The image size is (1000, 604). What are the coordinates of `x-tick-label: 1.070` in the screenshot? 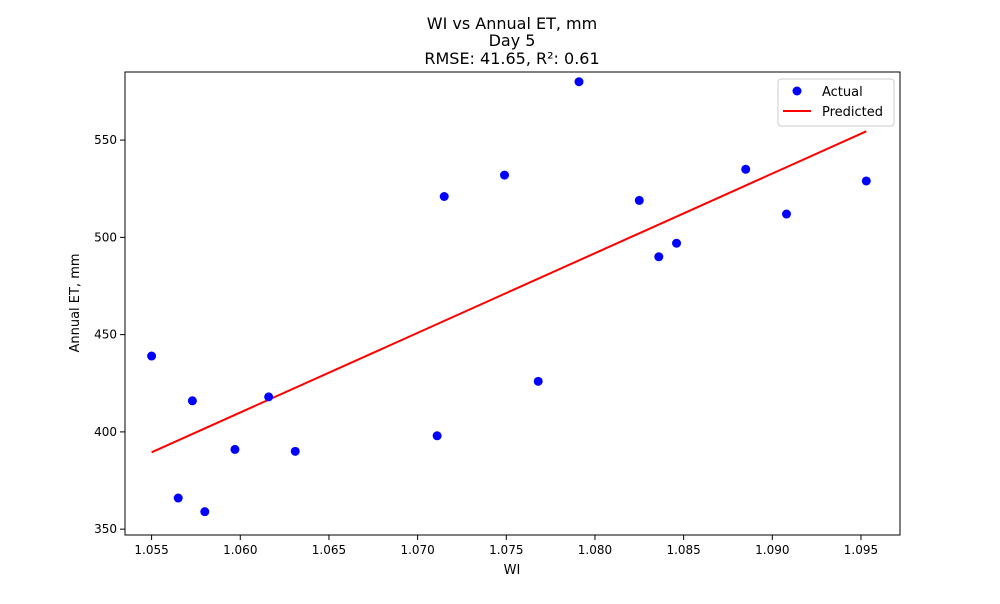 It's located at (417, 550).